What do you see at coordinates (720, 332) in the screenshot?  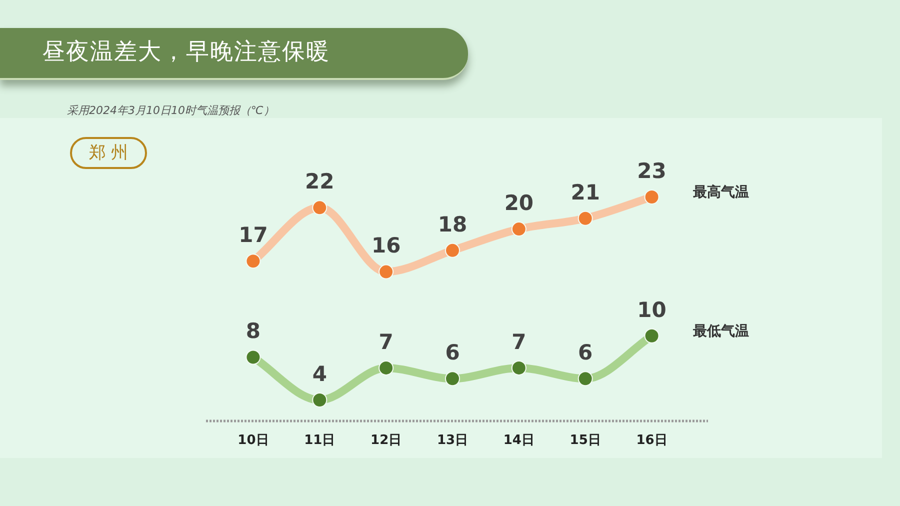 I see `text: 最低气温` at bounding box center [720, 332].